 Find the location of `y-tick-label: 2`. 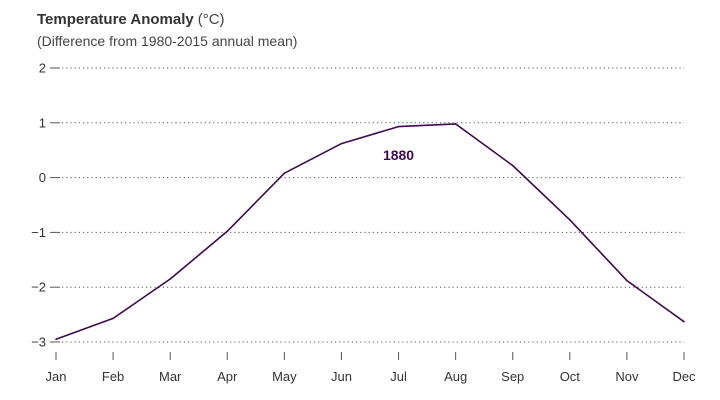

y-tick-label: 2 is located at coordinates (42, 68).